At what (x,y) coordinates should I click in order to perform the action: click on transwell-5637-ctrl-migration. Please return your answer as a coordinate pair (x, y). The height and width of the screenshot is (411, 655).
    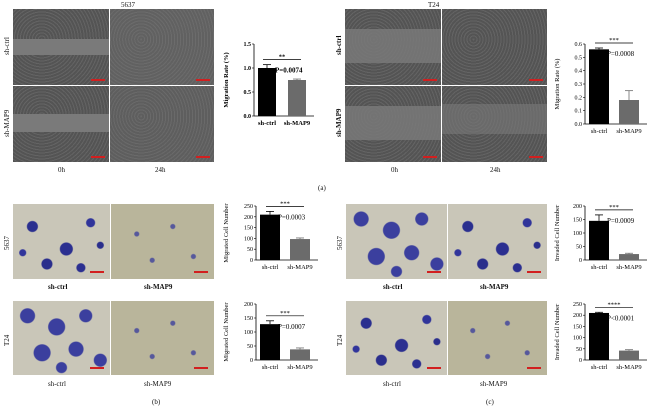
    Looking at the image, I should click on (61, 241).